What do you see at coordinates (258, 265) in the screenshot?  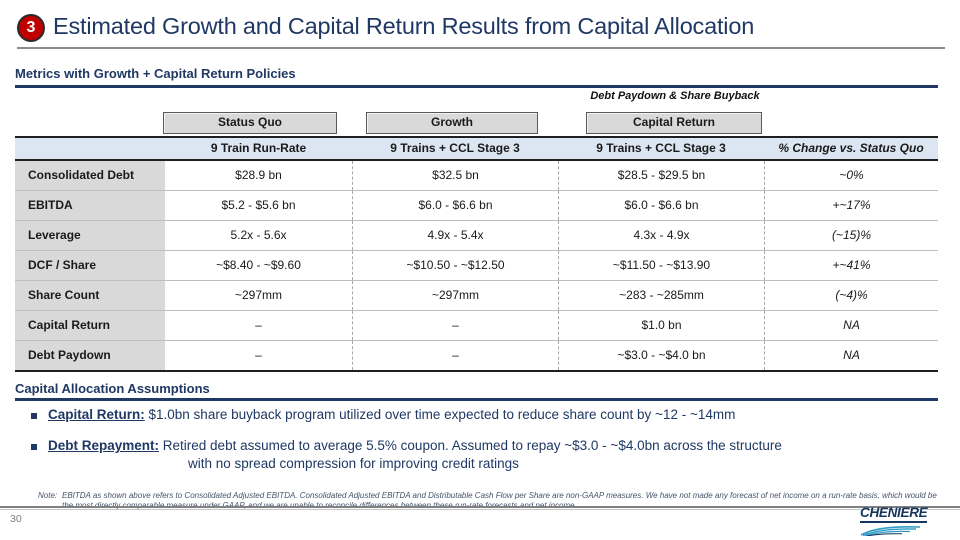 I see `metric-value: ~$8.40 - ~$9.60` at bounding box center [258, 265].